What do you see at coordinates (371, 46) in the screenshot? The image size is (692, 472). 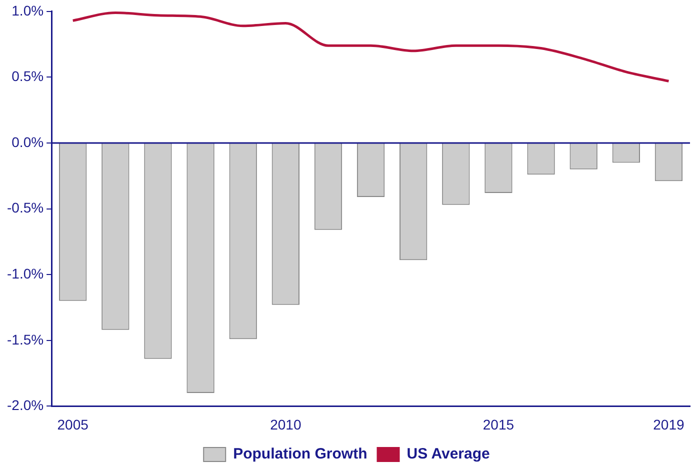 I see `line-series` at bounding box center [371, 46].